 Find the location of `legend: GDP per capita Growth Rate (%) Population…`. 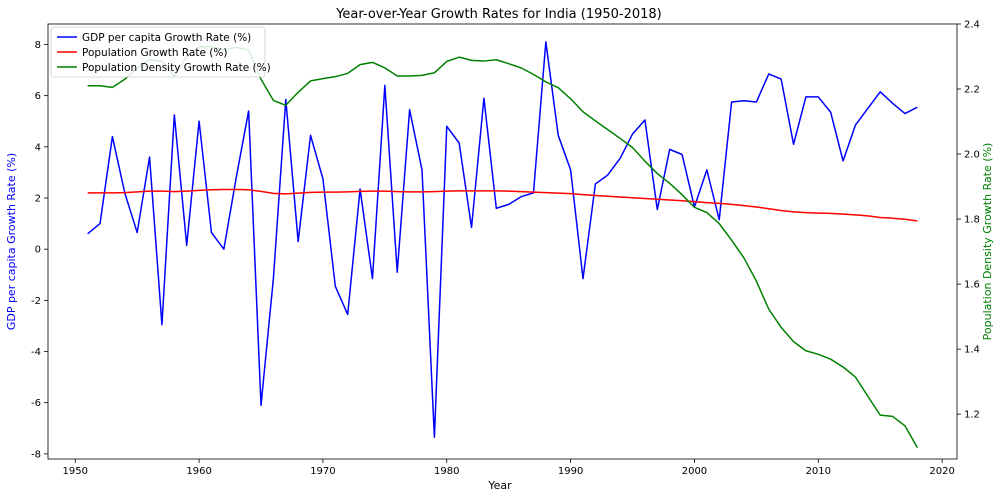

legend: GDP per capita Growth Rate (%) Population… is located at coordinates (160, 52).